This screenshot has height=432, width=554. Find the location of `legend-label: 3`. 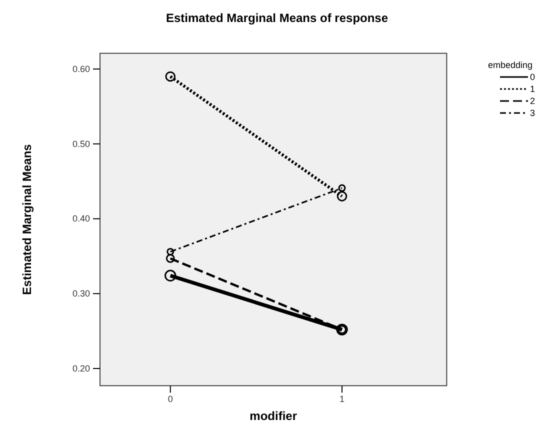

legend-label: 3 is located at coordinates (533, 113).